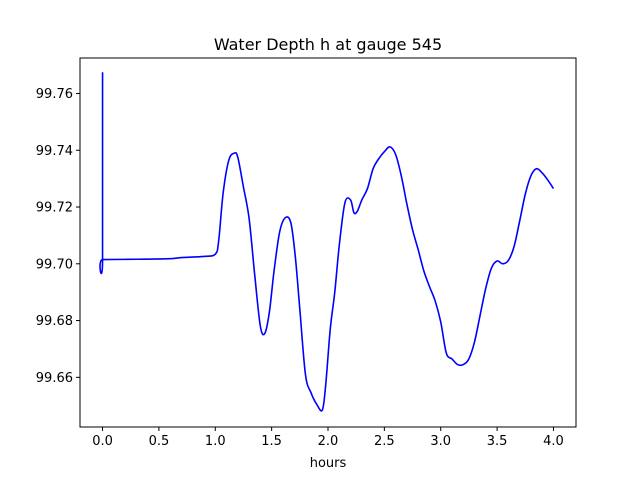 The image size is (640, 480). What do you see at coordinates (54, 94) in the screenshot?
I see `y-tick-label: 99.76` at bounding box center [54, 94].